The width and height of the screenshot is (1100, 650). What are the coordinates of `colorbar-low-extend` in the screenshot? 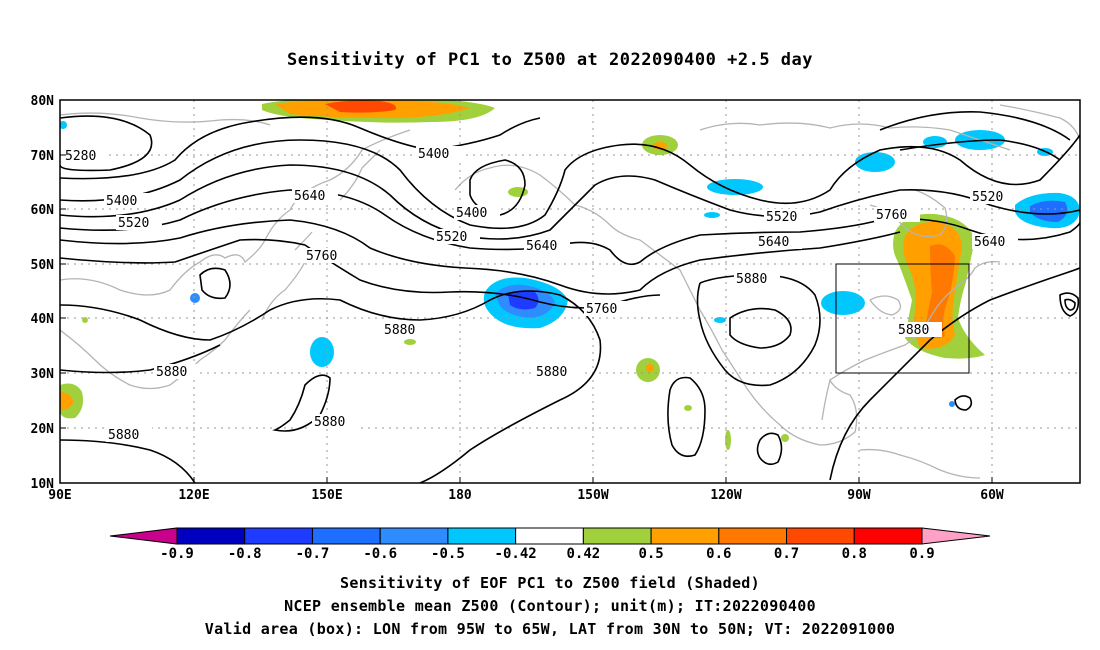 It's located at (143, 536).